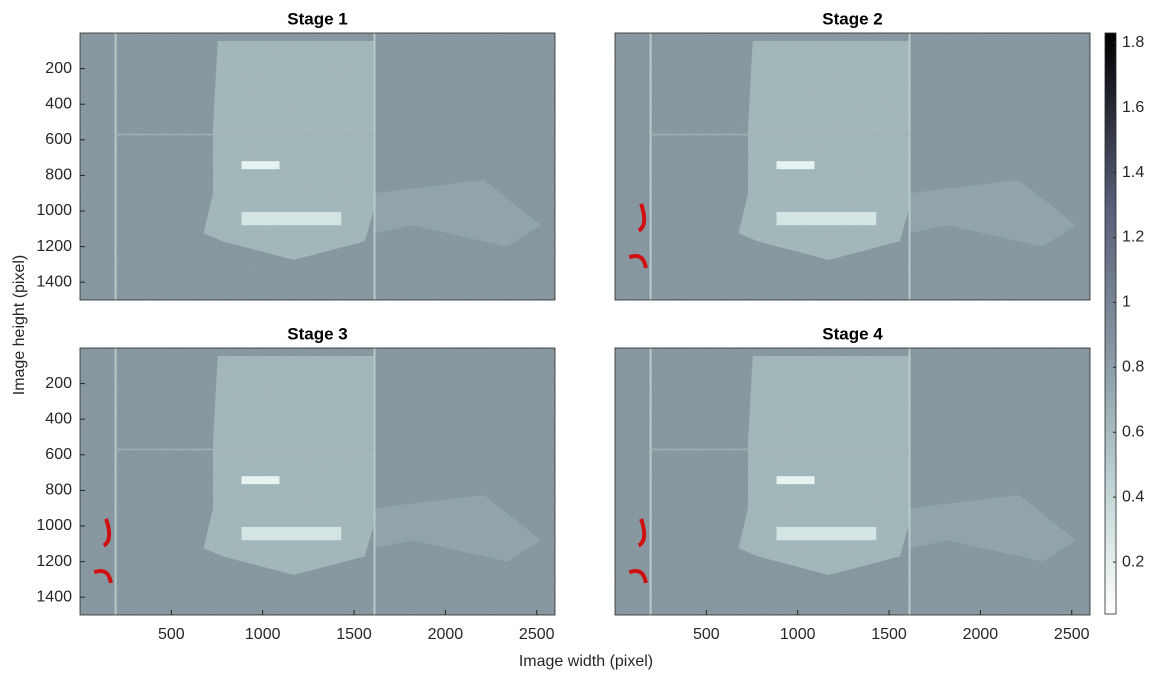 This screenshot has width=1157, height=675. What do you see at coordinates (1133, 561) in the screenshot?
I see `colorbar-tick-label: 0.2` at bounding box center [1133, 561].